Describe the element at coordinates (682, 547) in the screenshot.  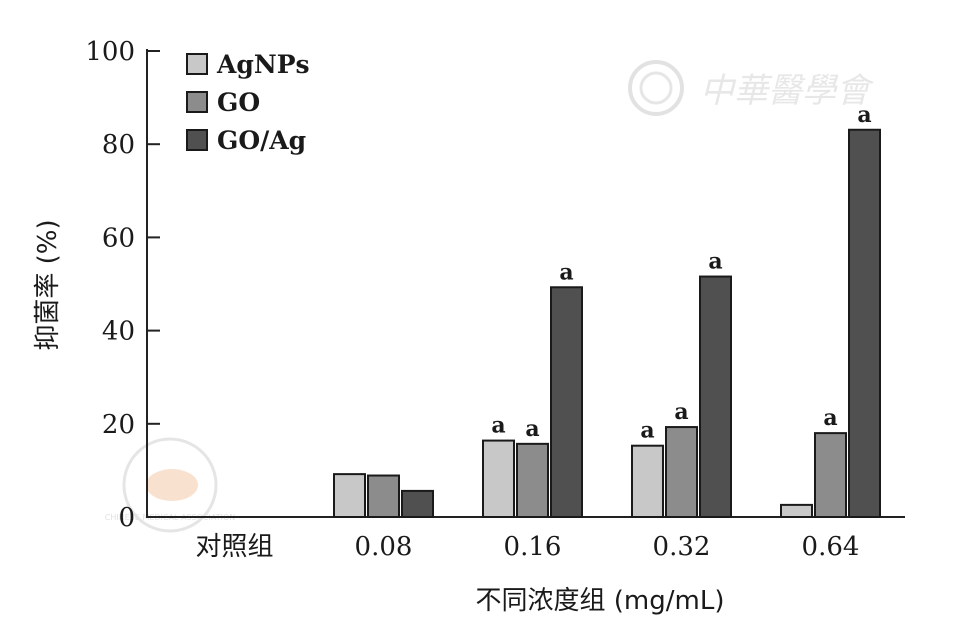
I see `x-tick-label: 0.32` at that location.